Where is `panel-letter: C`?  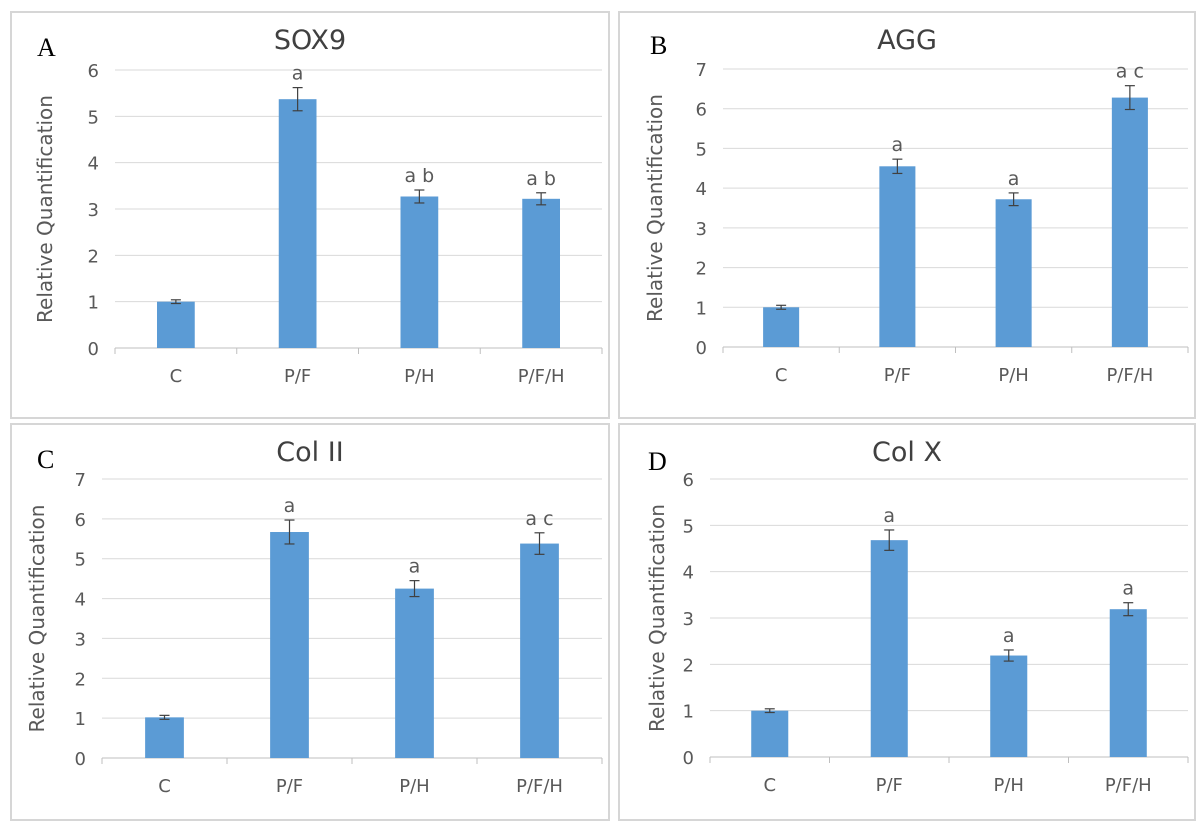 panel-letter: C is located at coordinates (46, 459).